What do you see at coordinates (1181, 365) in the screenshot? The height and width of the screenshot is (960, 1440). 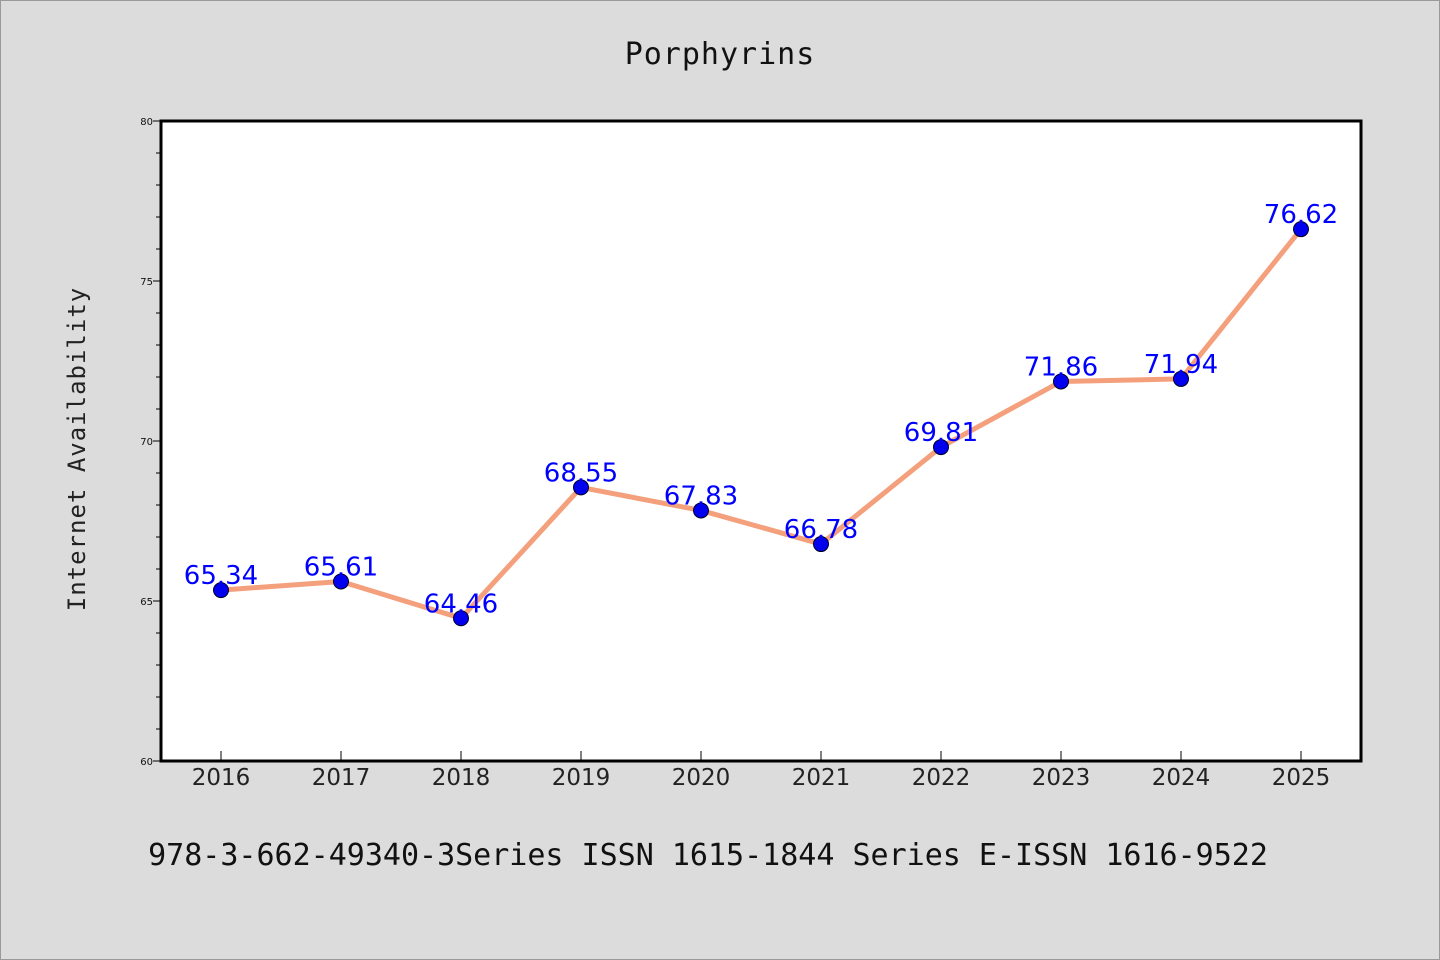 I see `data-point-label: 71.94` at bounding box center [1181, 365].